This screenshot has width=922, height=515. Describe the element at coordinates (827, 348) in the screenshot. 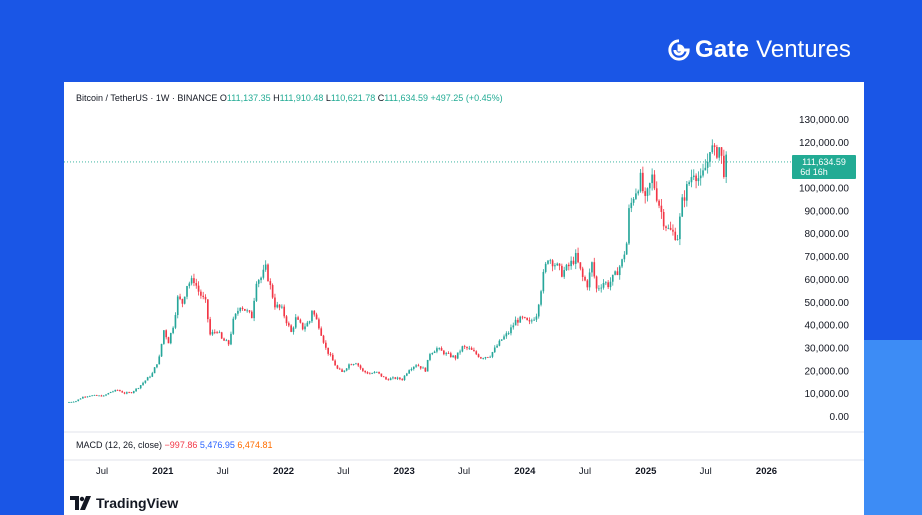

I see `y-tick-label: 30,000.00` at that location.